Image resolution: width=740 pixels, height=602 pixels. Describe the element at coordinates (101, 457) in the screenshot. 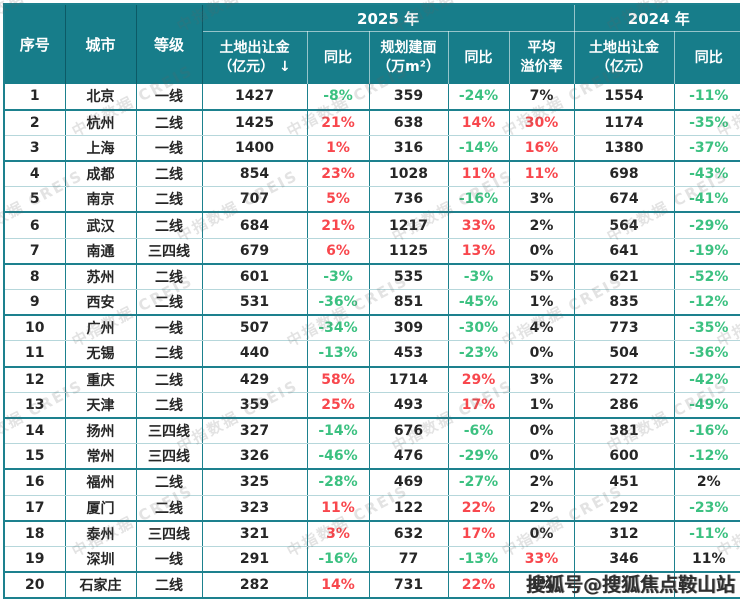

I see `city-name: 常州` at that location.